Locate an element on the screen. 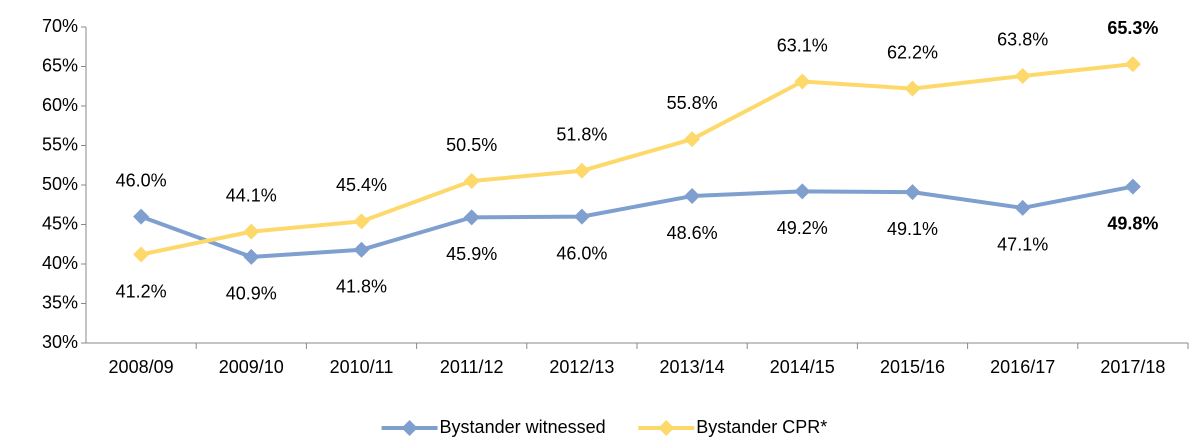  x-tick-label: 2013/14 is located at coordinates (692, 367).